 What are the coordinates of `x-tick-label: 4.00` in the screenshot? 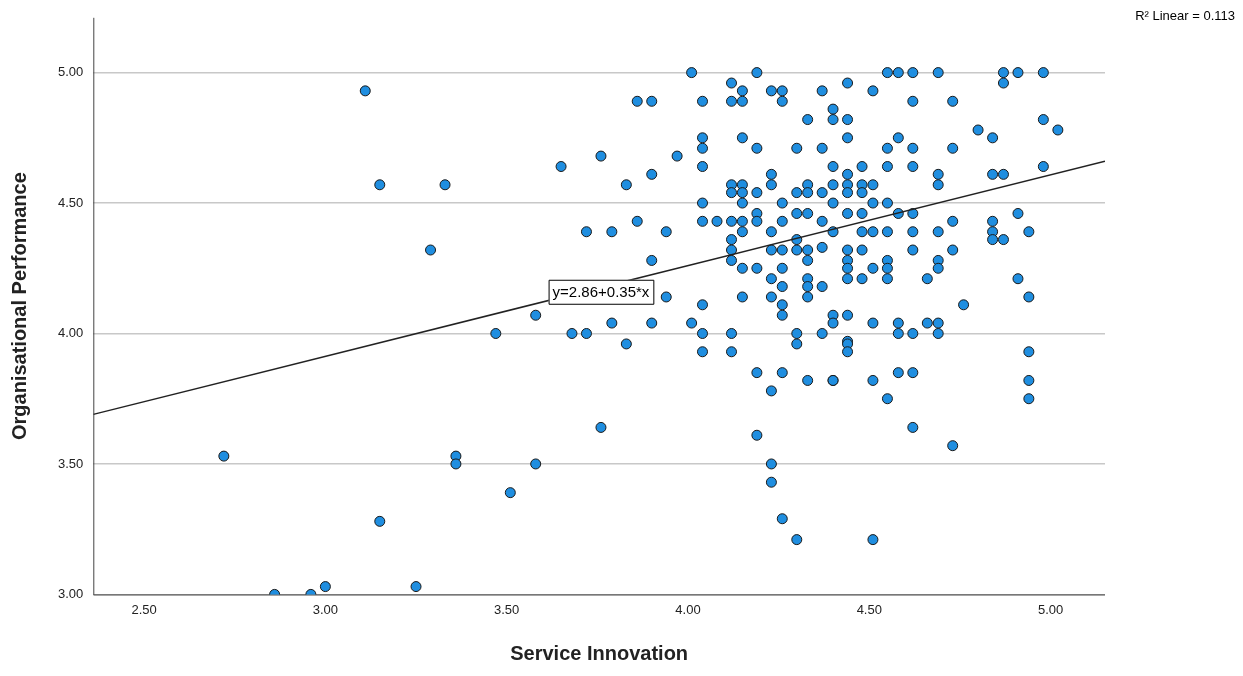 It's located at (688, 609).